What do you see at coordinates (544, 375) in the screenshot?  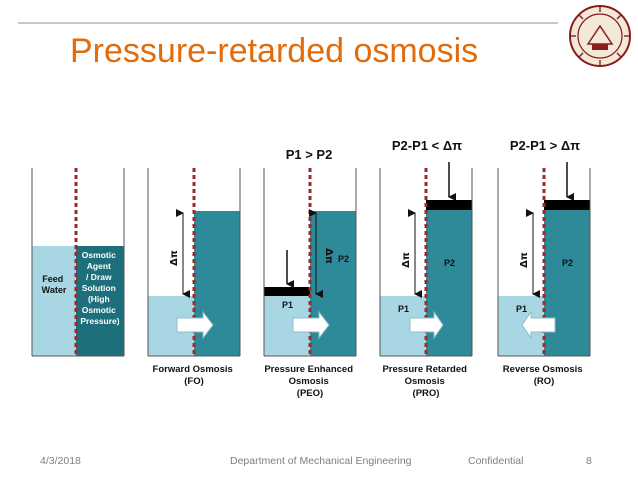 I see `panel-caption: Reverse Osmosis (RO)` at bounding box center [544, 375].